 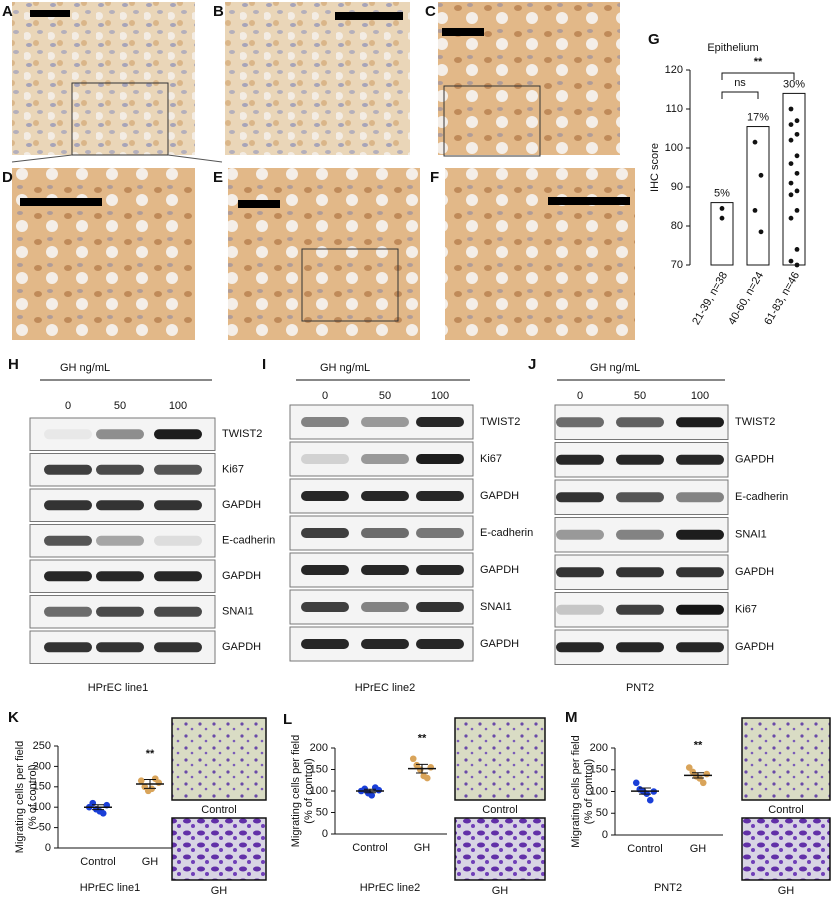 I want to click on y-tick-label: 0, so click(x=48, y=848).